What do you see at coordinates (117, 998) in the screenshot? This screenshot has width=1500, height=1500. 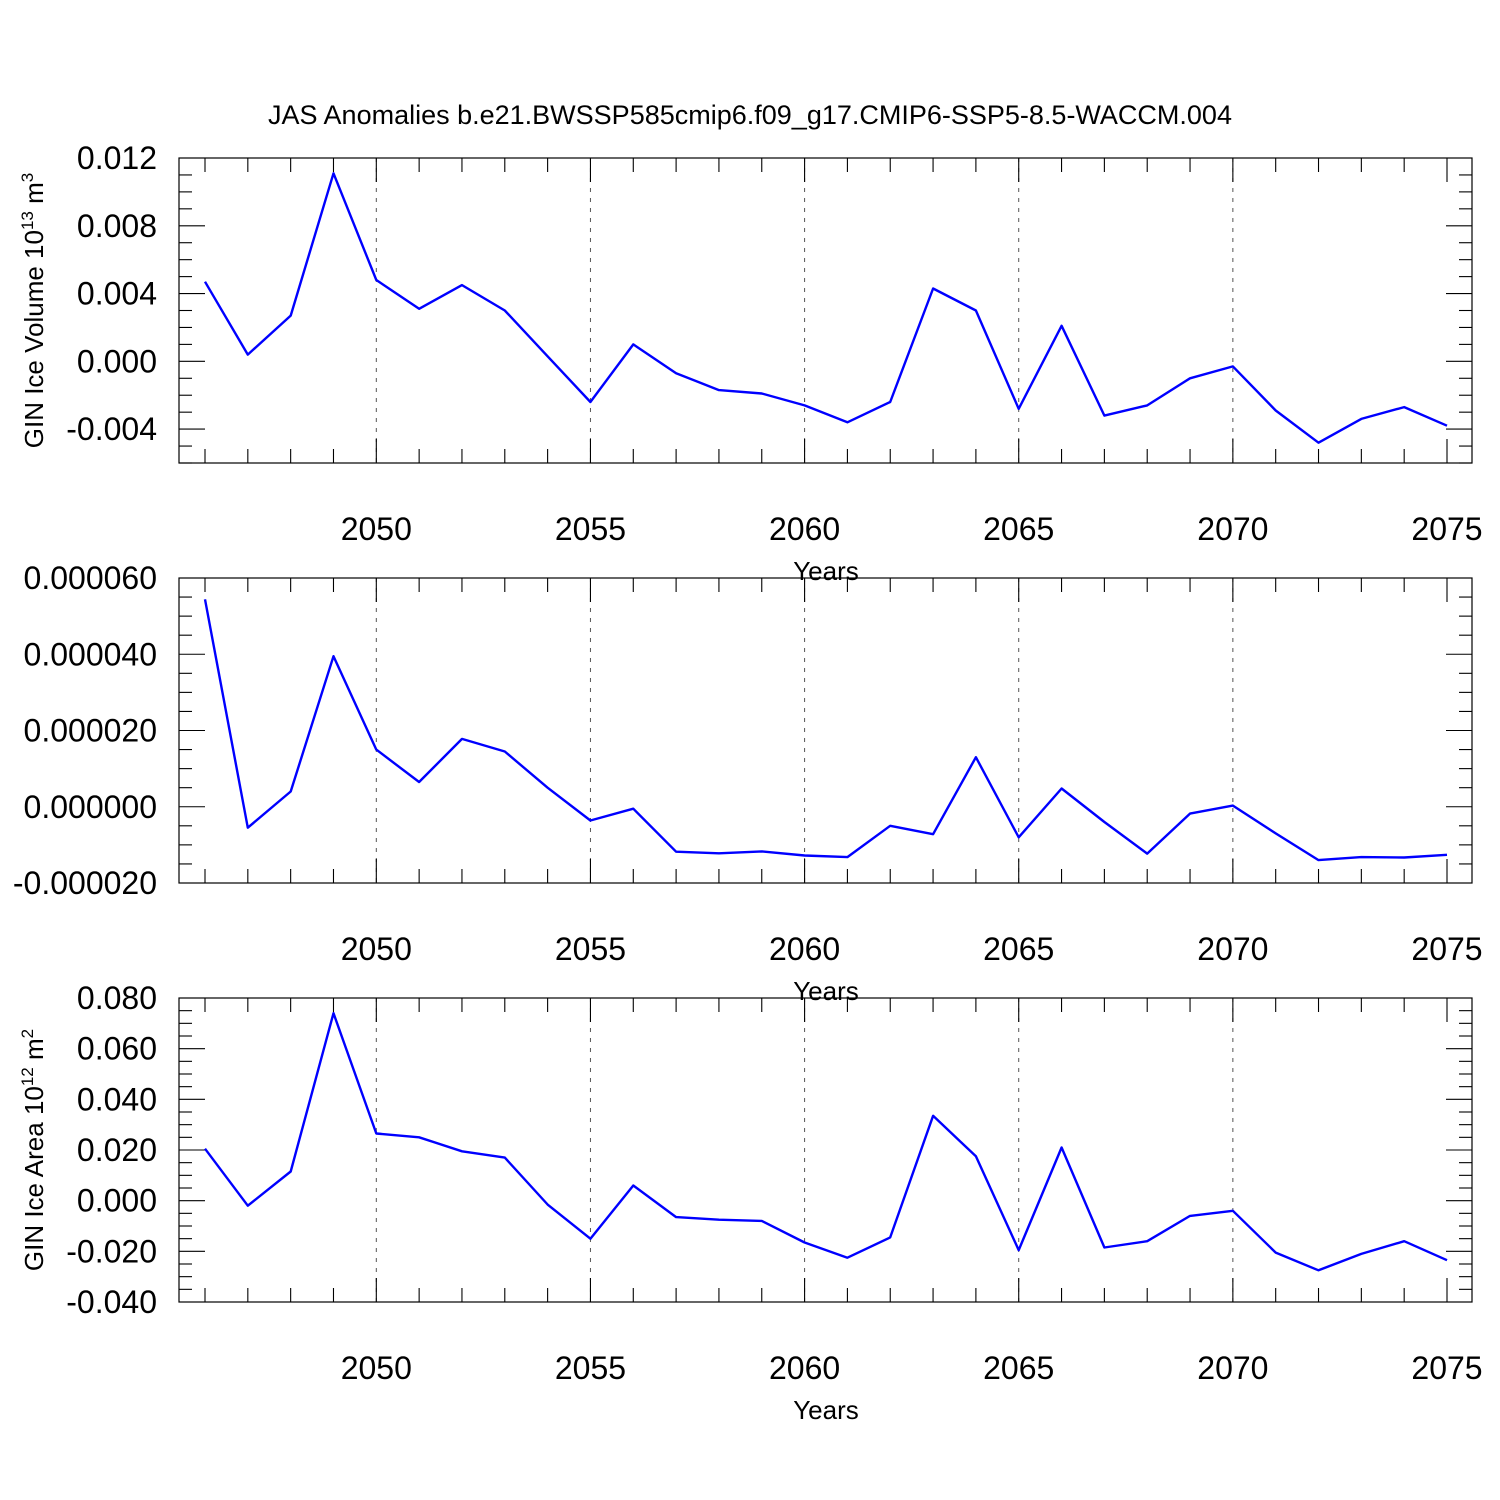 I see `y-tick-label: 0.080` at bounding box center [117, 998].